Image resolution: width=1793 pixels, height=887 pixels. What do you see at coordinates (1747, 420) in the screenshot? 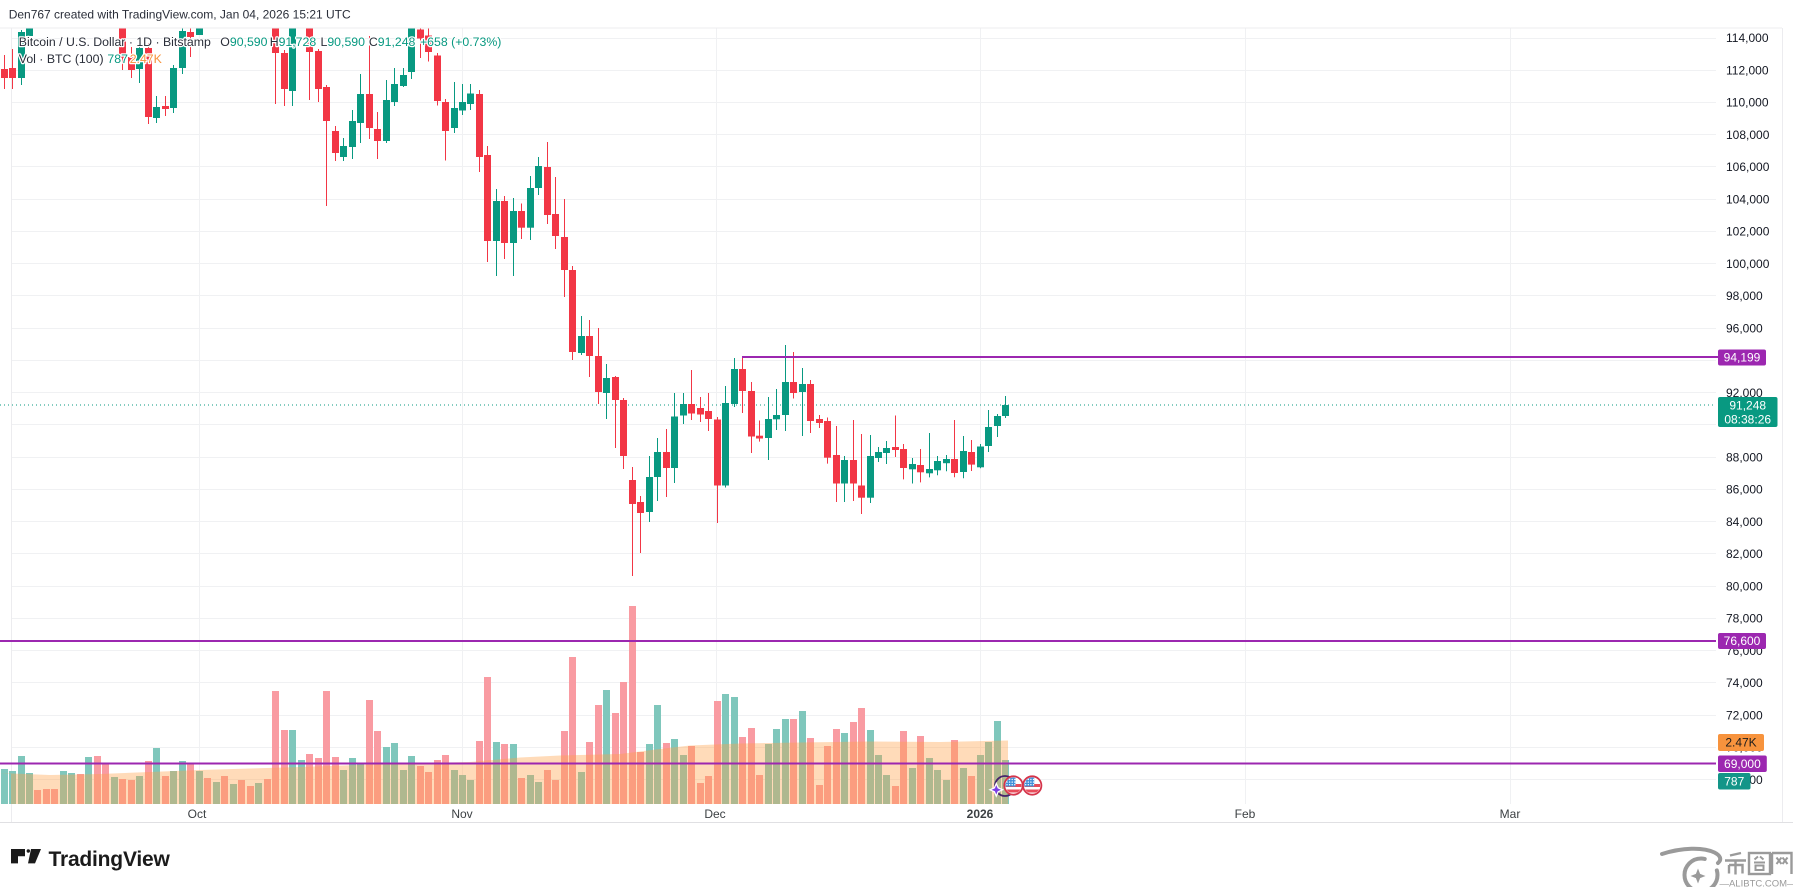
I see `svg-text: 08:38:26` at bounding box center [1747, 420].